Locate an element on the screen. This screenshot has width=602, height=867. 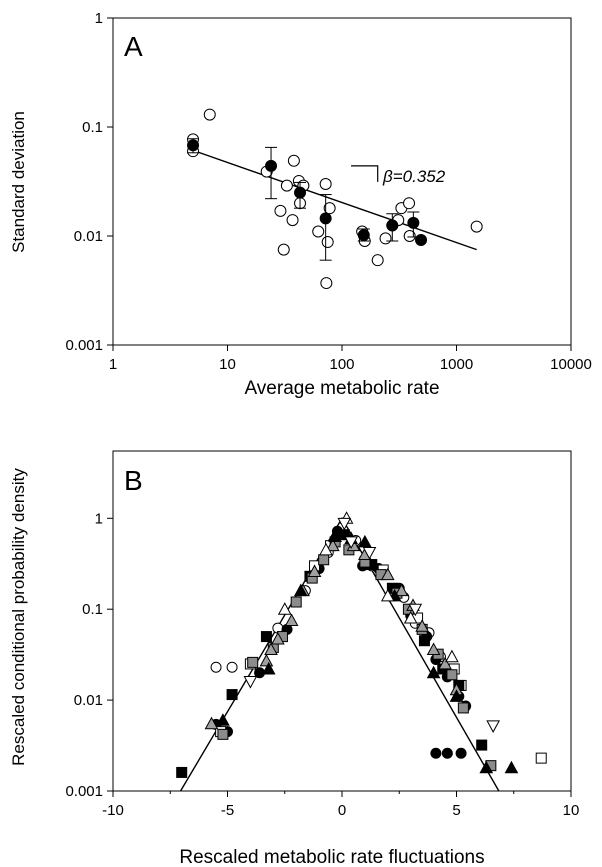
slope-bracket is located at coordinates (365, 173).